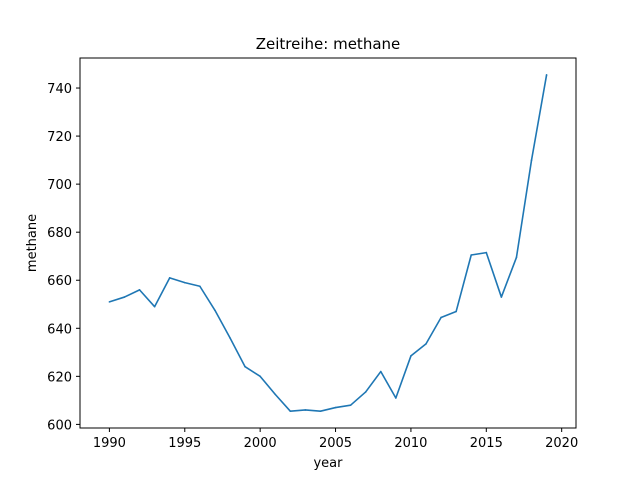 This screenshot has width=640, height=480. I want to click on y-axis-label: methane, so click(32, 243).